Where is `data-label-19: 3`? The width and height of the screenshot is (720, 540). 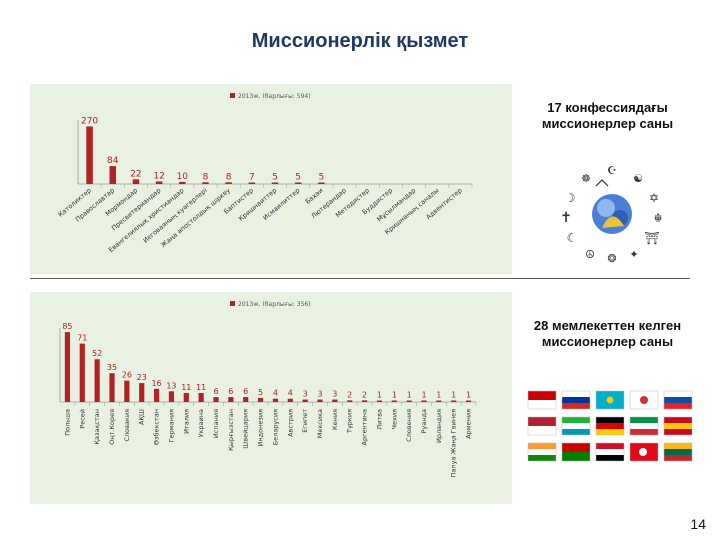 data-label-19: 3 is located at coordinates (334, 394).